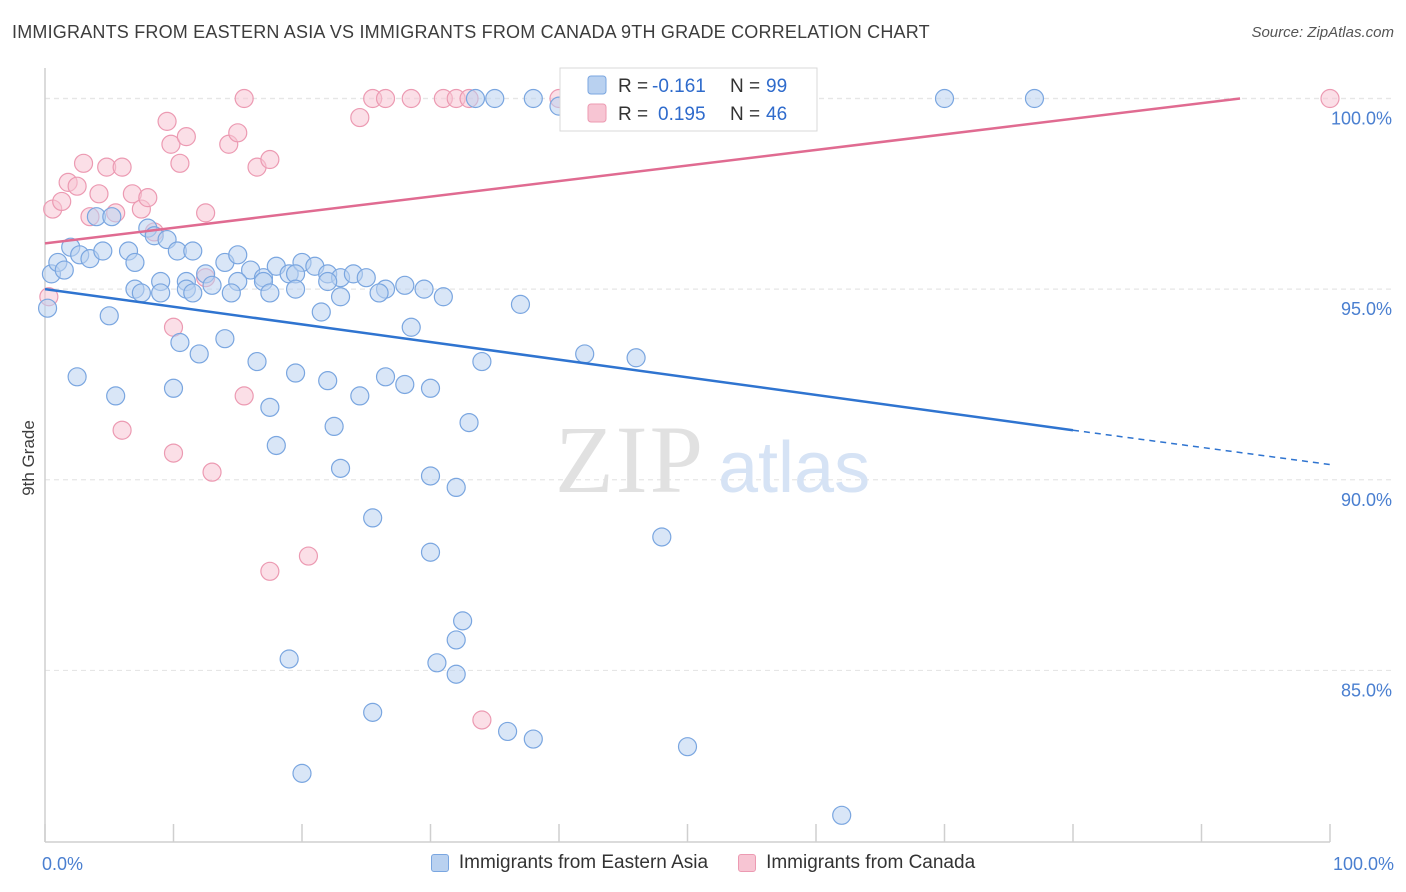 Image resolution: width=1406 pixels, height=892 pixels. I want to click on x-ticks, so click(687, 833).